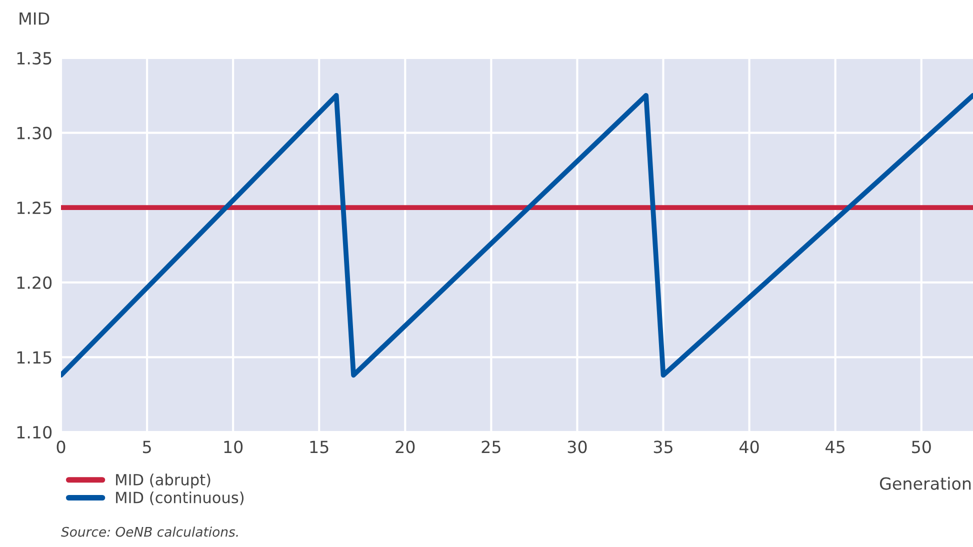  What do you see at coordinates (149, 531) in the screenshot?
I see `source-note: Source: OeNB calculations.` at bounding box center [149, 531].